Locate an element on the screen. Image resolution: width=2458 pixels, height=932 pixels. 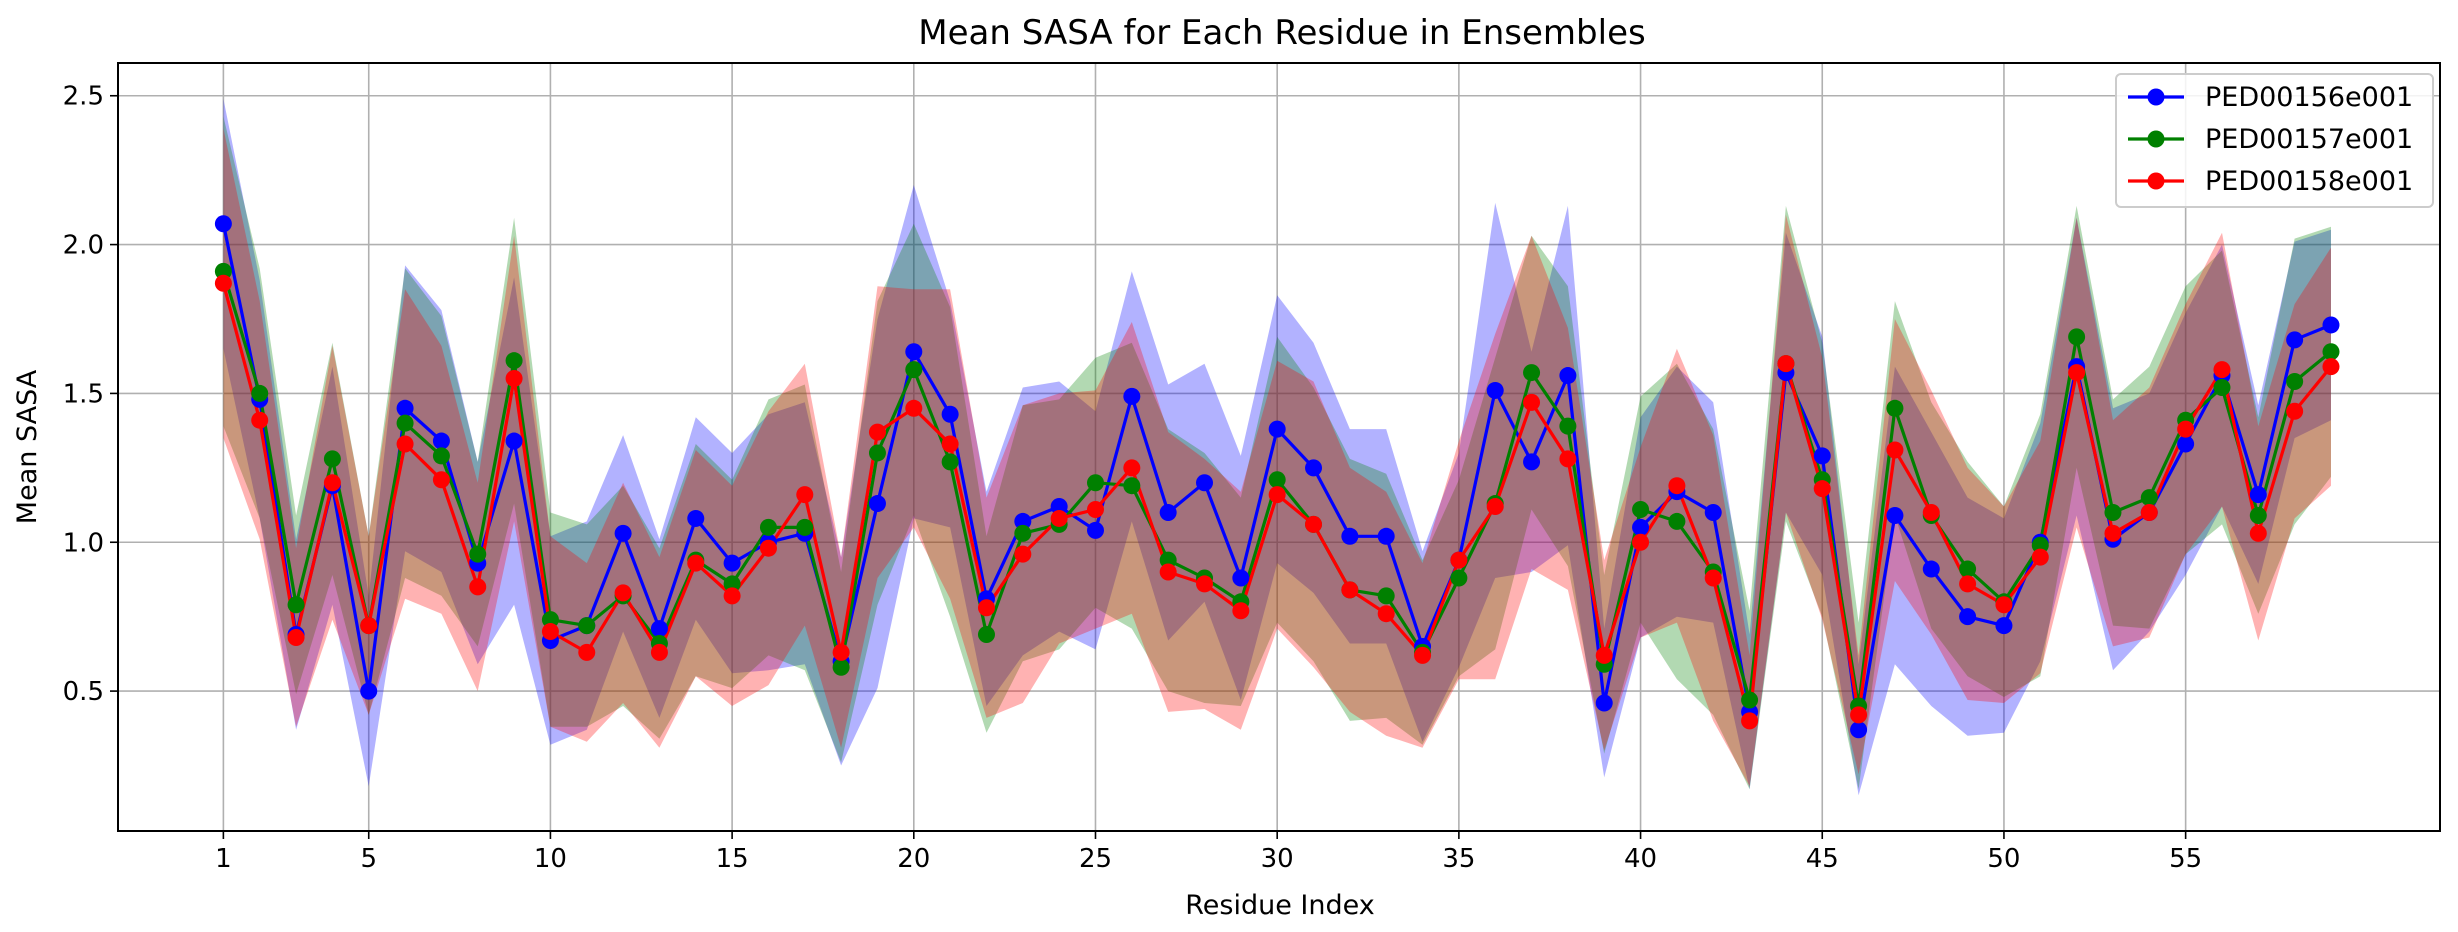
y-ticks: 0.5 1.0 1.5 2.0 2.5 is located at coordinates (90, 394).